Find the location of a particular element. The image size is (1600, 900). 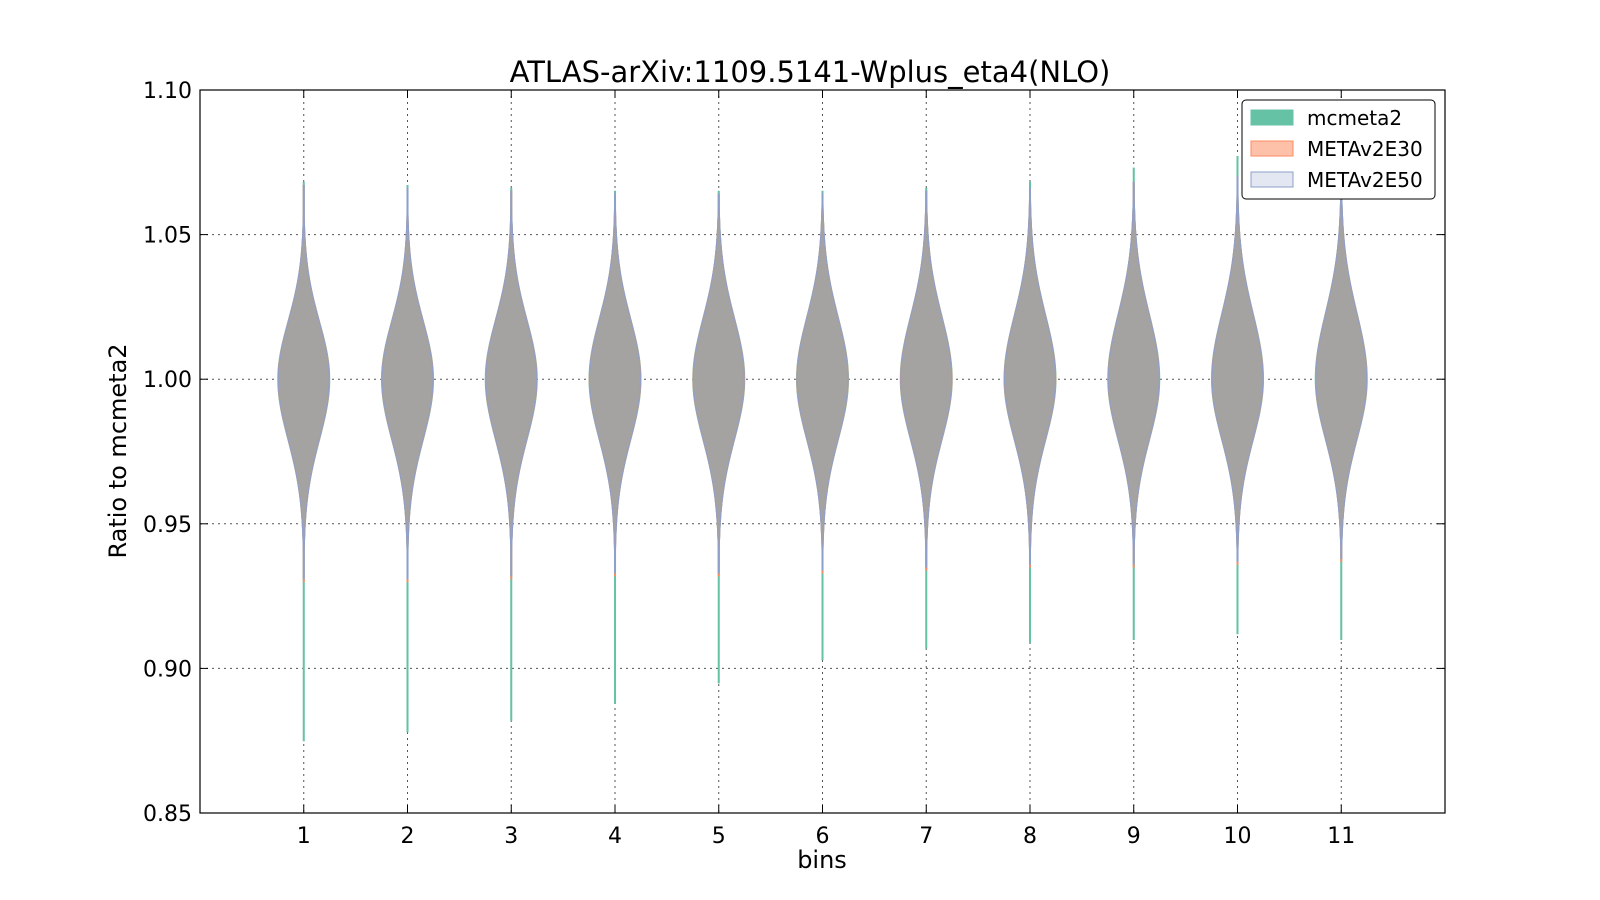

x-tick-label: 3 is located at coordinates (511, 836).